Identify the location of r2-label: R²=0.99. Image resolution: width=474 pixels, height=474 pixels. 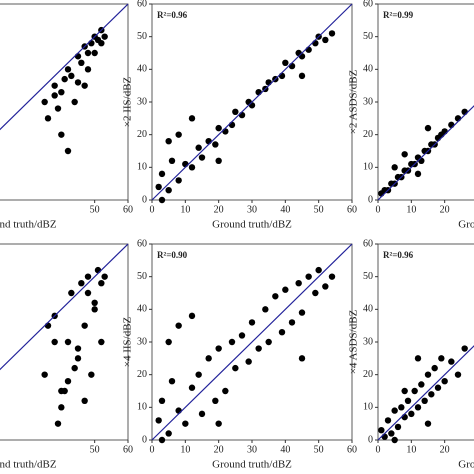
(398, 15).